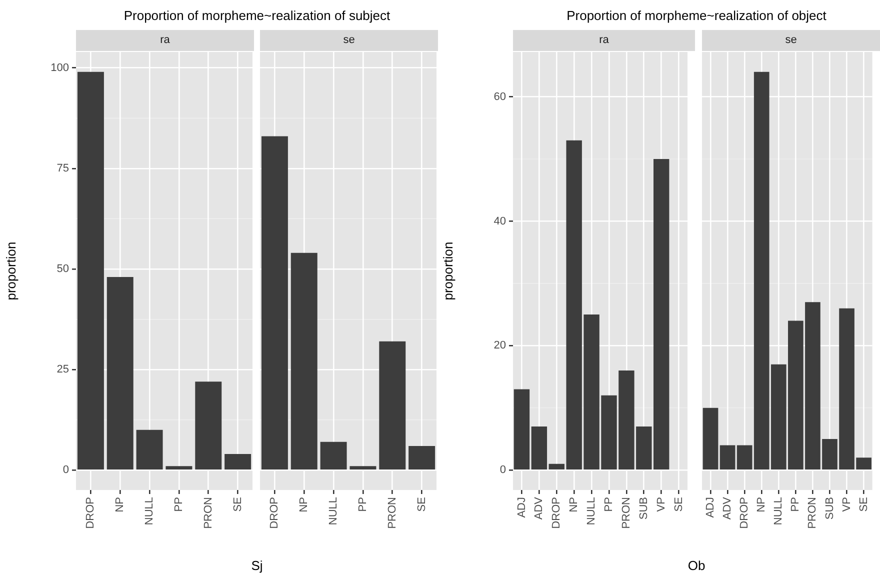  I want to click on chart-title: Proportion of morpheme~realization of object, so click(697, 15).